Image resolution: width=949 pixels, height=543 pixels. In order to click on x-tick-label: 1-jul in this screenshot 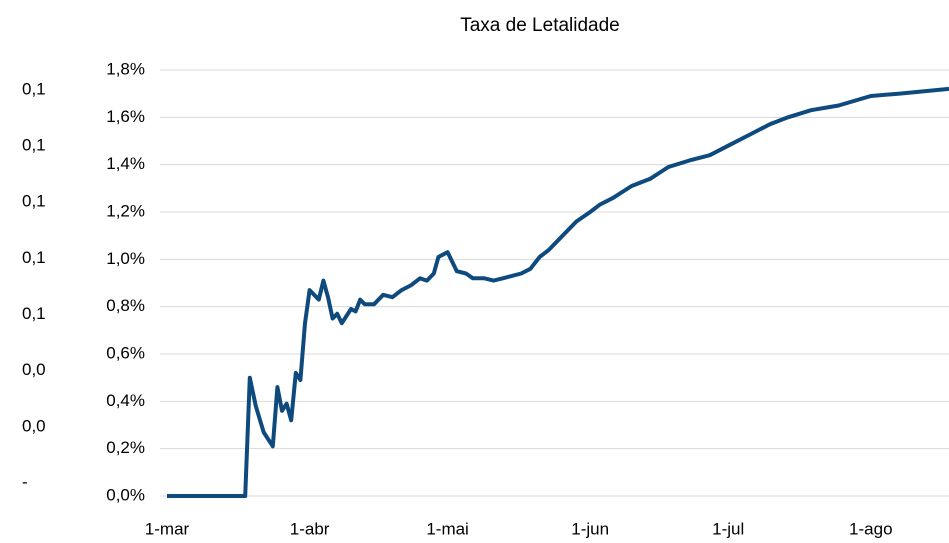, I will do `click(728, 528)`.